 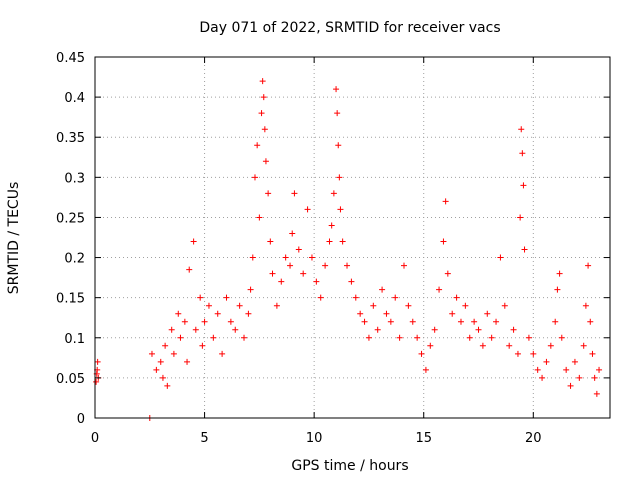 What do you see at coordinates (349, 466) in the screenshot?
I see `x-axis-label: GPS time / hours` at bounding box center [349, 466].